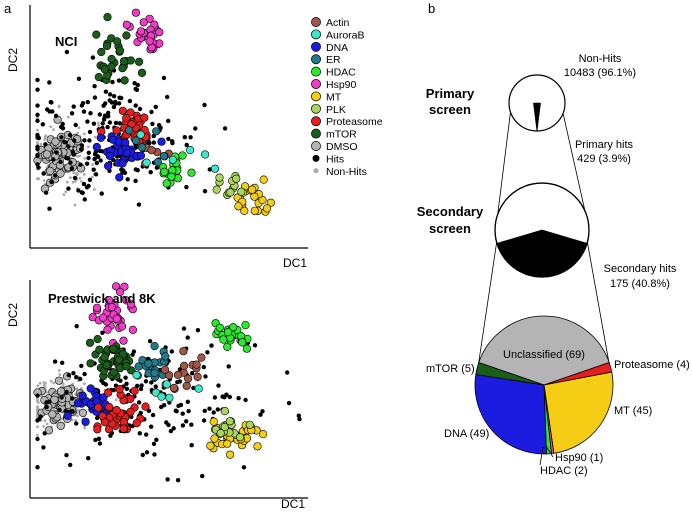 This screenshot has width=692, height=513. Describe the element at coordinates (450, 109) in the screenshot. I see `primary-screen-label-2: screen` at that location.